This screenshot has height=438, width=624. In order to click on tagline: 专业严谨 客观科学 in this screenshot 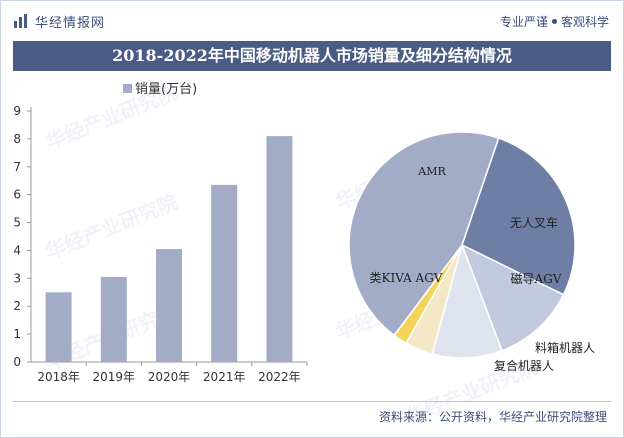, I will do `click(554, 21)`.